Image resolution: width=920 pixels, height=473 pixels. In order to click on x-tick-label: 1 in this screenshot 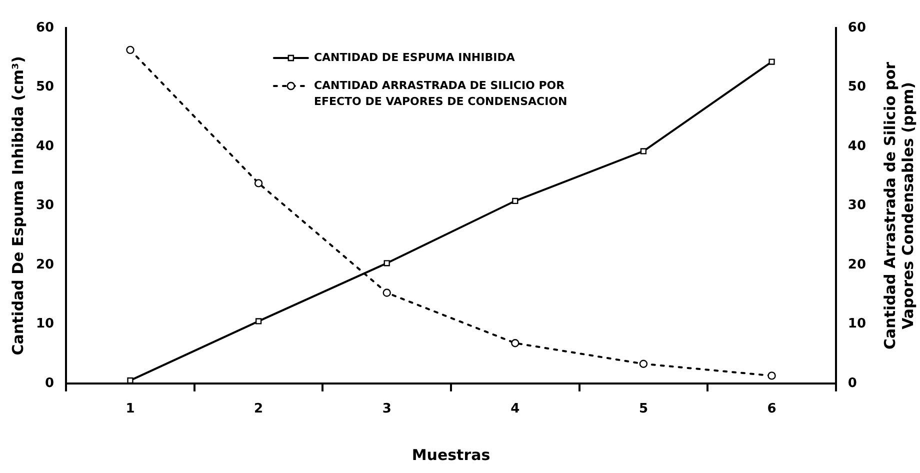, I will do `click(130, 409)`.